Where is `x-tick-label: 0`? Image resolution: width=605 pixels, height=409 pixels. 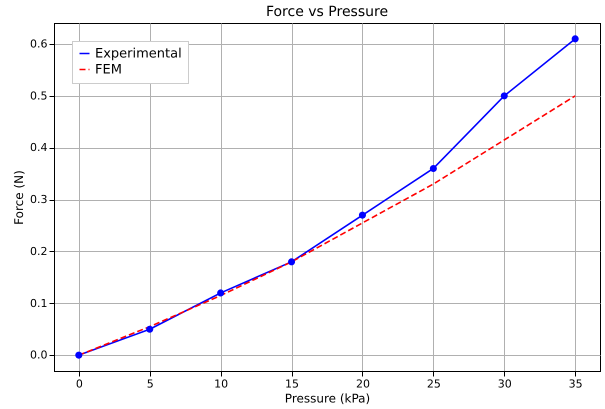 x-tick-label: 0 is located at coordinates (79, 384).